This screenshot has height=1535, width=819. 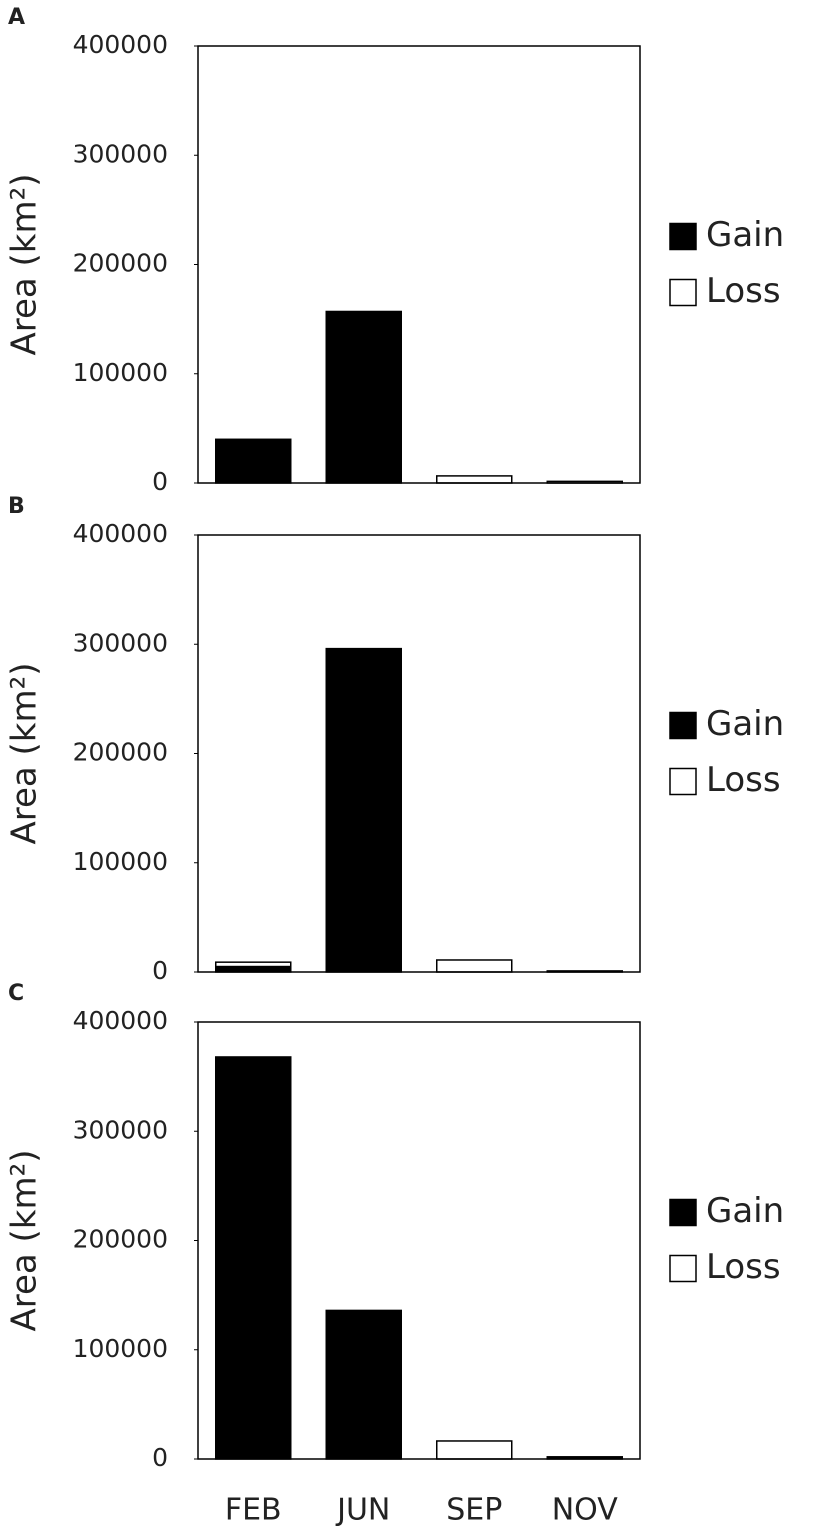 I want to click on panel-label: A, so click(x=16, y=17).